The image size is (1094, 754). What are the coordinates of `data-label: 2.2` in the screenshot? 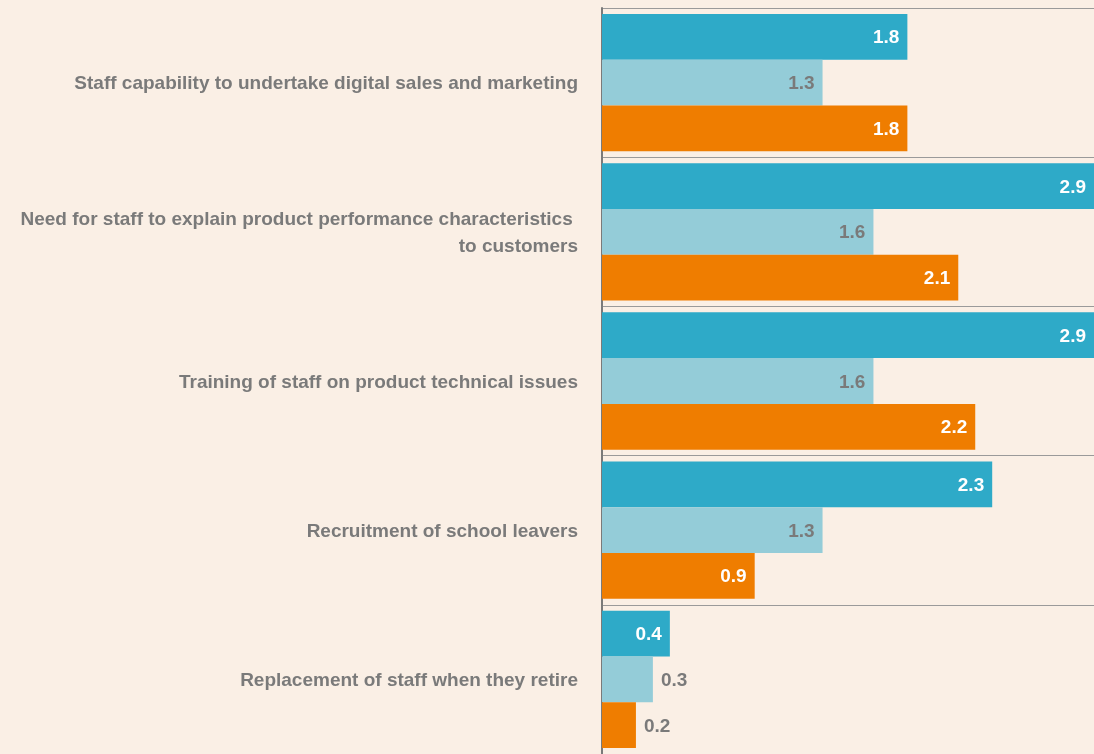 It's located at (954, 427).